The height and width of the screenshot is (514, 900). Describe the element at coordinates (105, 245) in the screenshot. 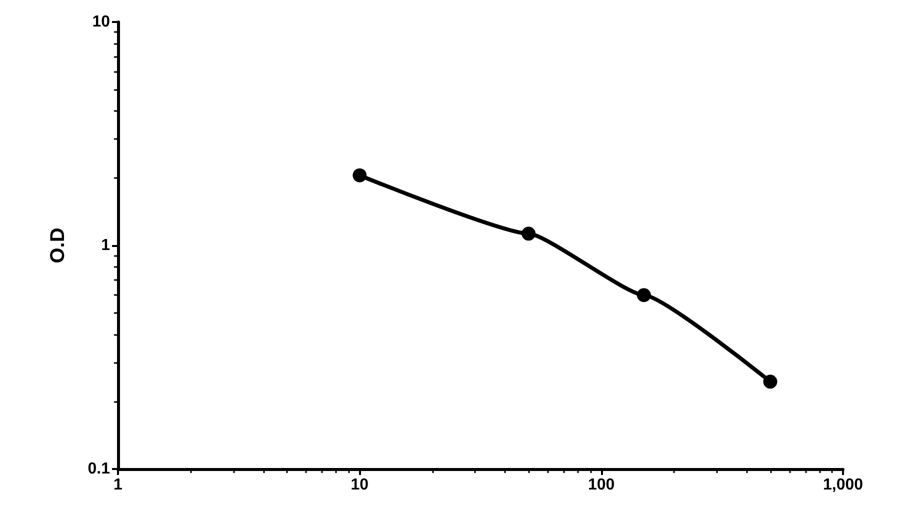

I see `y-tick-label: 1` at that location.